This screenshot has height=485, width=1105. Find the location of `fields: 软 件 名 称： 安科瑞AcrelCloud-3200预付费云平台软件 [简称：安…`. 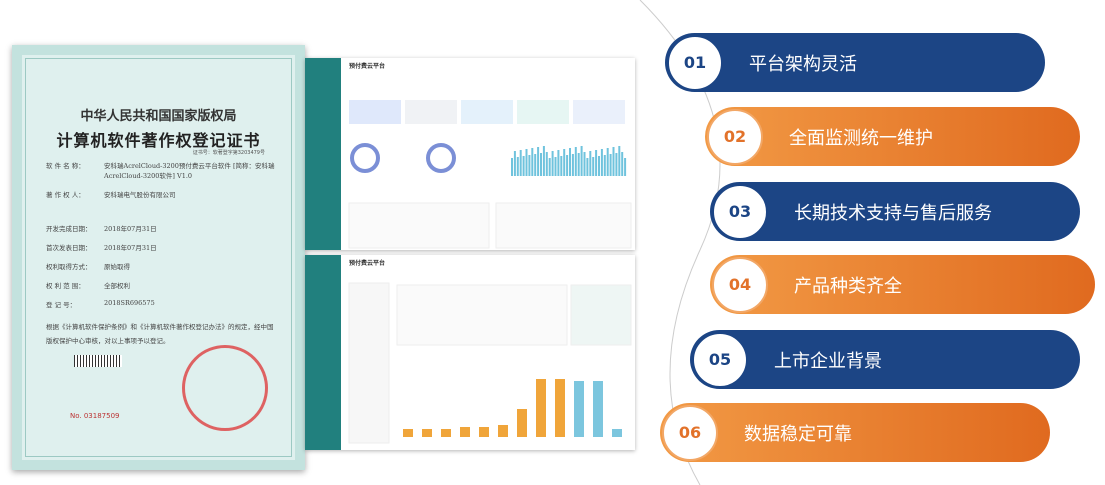

fields: 软 件 名 称： 安科瑞AcrelCloud-3200预付费云平台软件 [简称：安… is located at coordinates (163, 239).